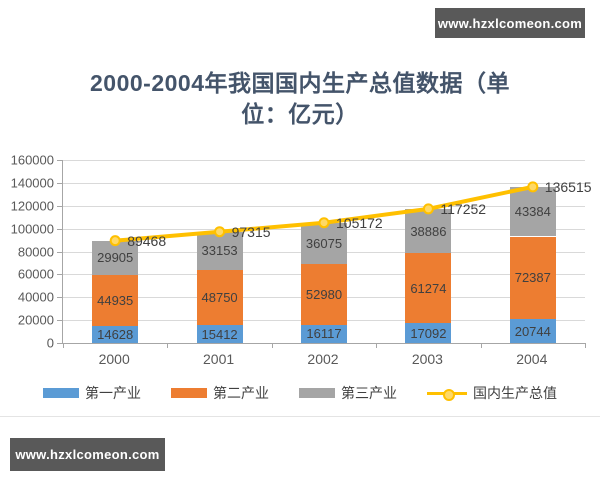 The height and width of the screenshot is (480, 600). Describe the element at coordinates (568, 186) in the screenshot. I see `gdp-value-label: 136515` at that location.